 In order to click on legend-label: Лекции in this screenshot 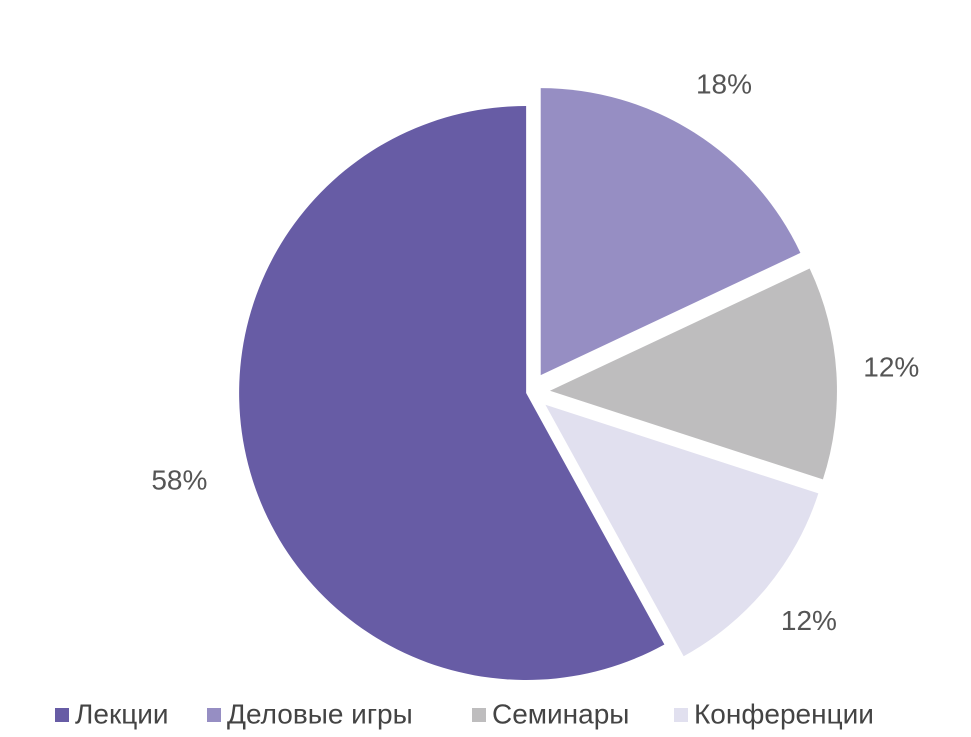, I will do `click(122, 713)`.